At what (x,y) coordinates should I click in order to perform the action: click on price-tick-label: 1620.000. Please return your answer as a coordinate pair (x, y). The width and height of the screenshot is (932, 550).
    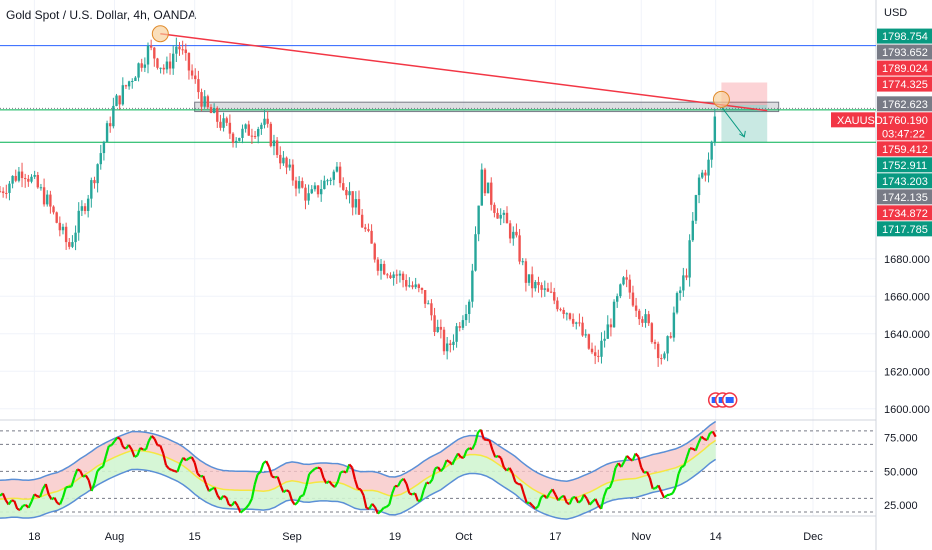
    Looking at the image, I should click on (907, 372).